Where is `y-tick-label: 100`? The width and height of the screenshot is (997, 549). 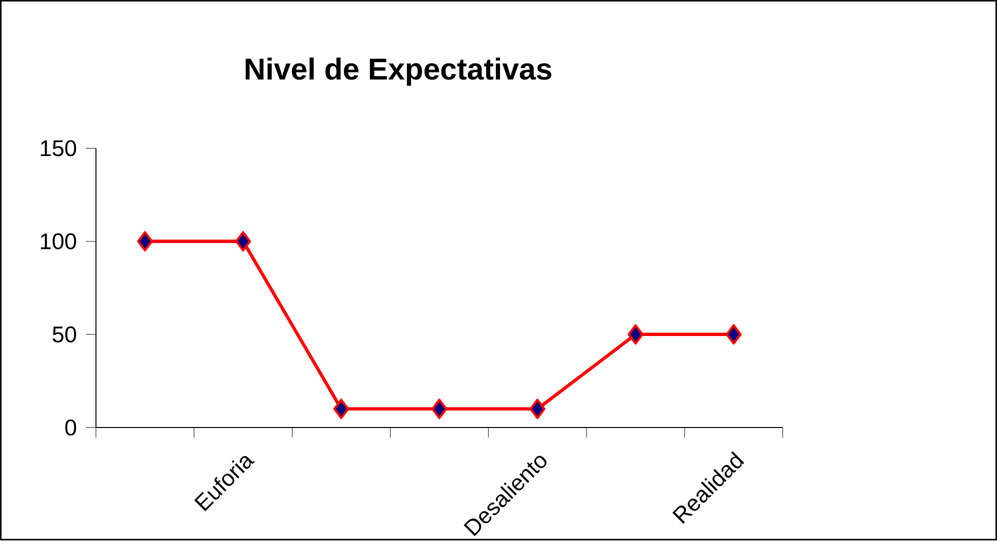
y-tick-label: 100 is located at coordinates (58, 241).